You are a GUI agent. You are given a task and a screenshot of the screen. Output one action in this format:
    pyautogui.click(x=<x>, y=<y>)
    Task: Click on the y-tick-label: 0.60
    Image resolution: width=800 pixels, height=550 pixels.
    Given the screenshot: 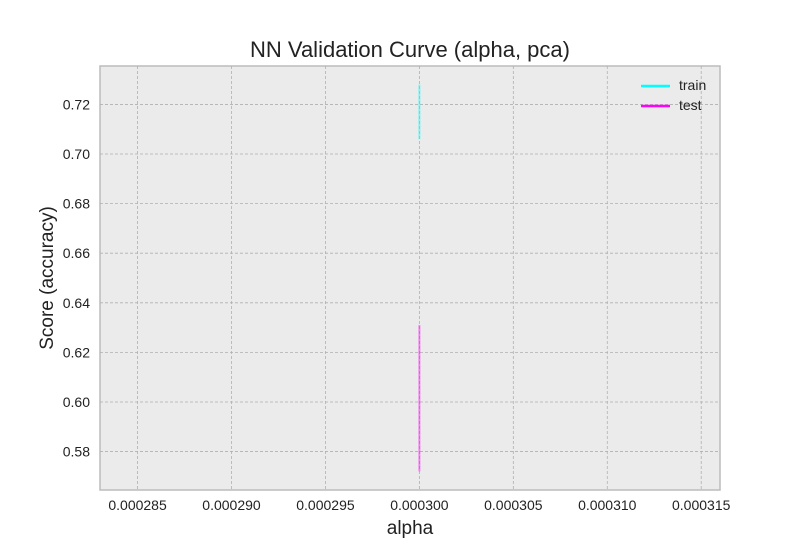 What is the action you would take?
    pyautogui.click(x=76, y=402)
    